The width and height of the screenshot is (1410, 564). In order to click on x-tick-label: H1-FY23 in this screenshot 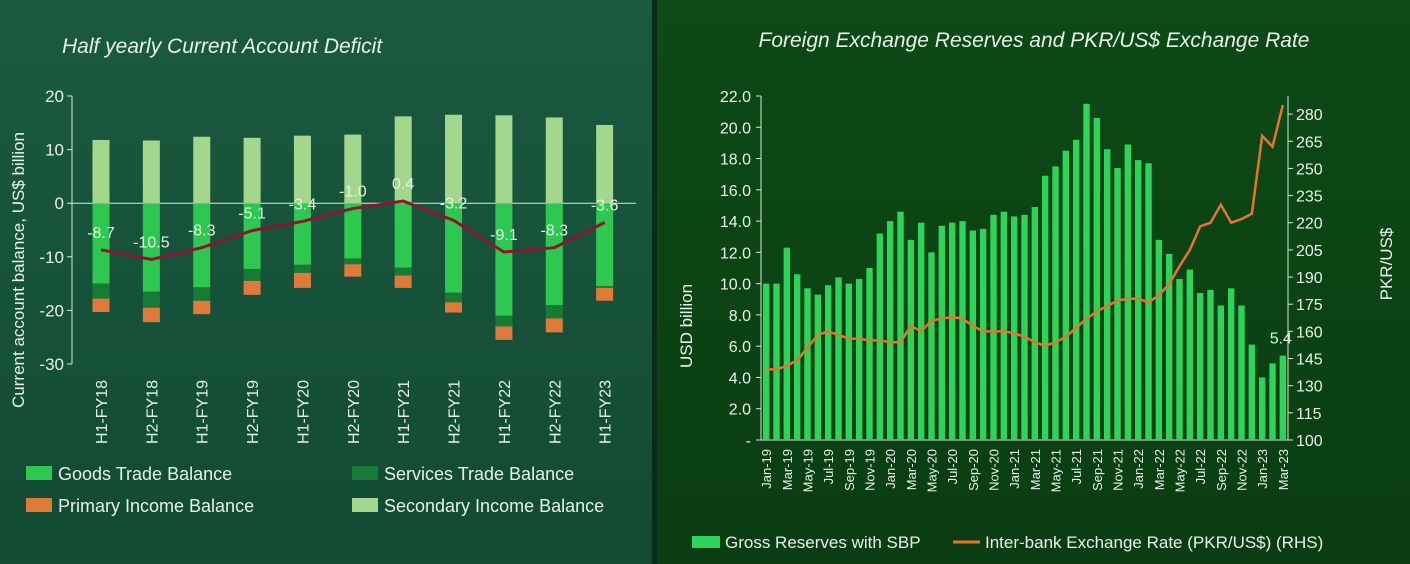, I will do `click(606, 412)`.